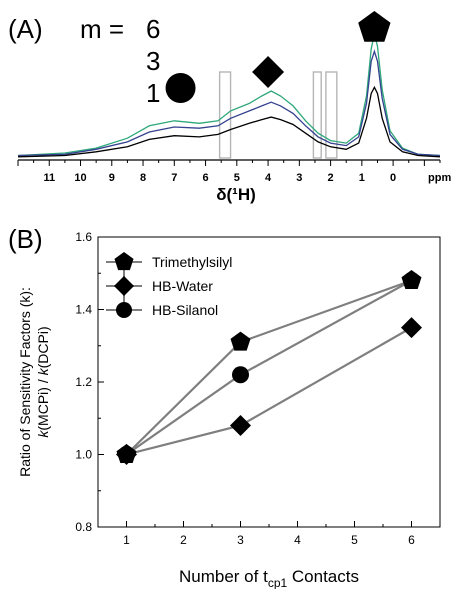 The image size is (468, 589). I want to click on x-label-main: Number of t, so click(223, 576).